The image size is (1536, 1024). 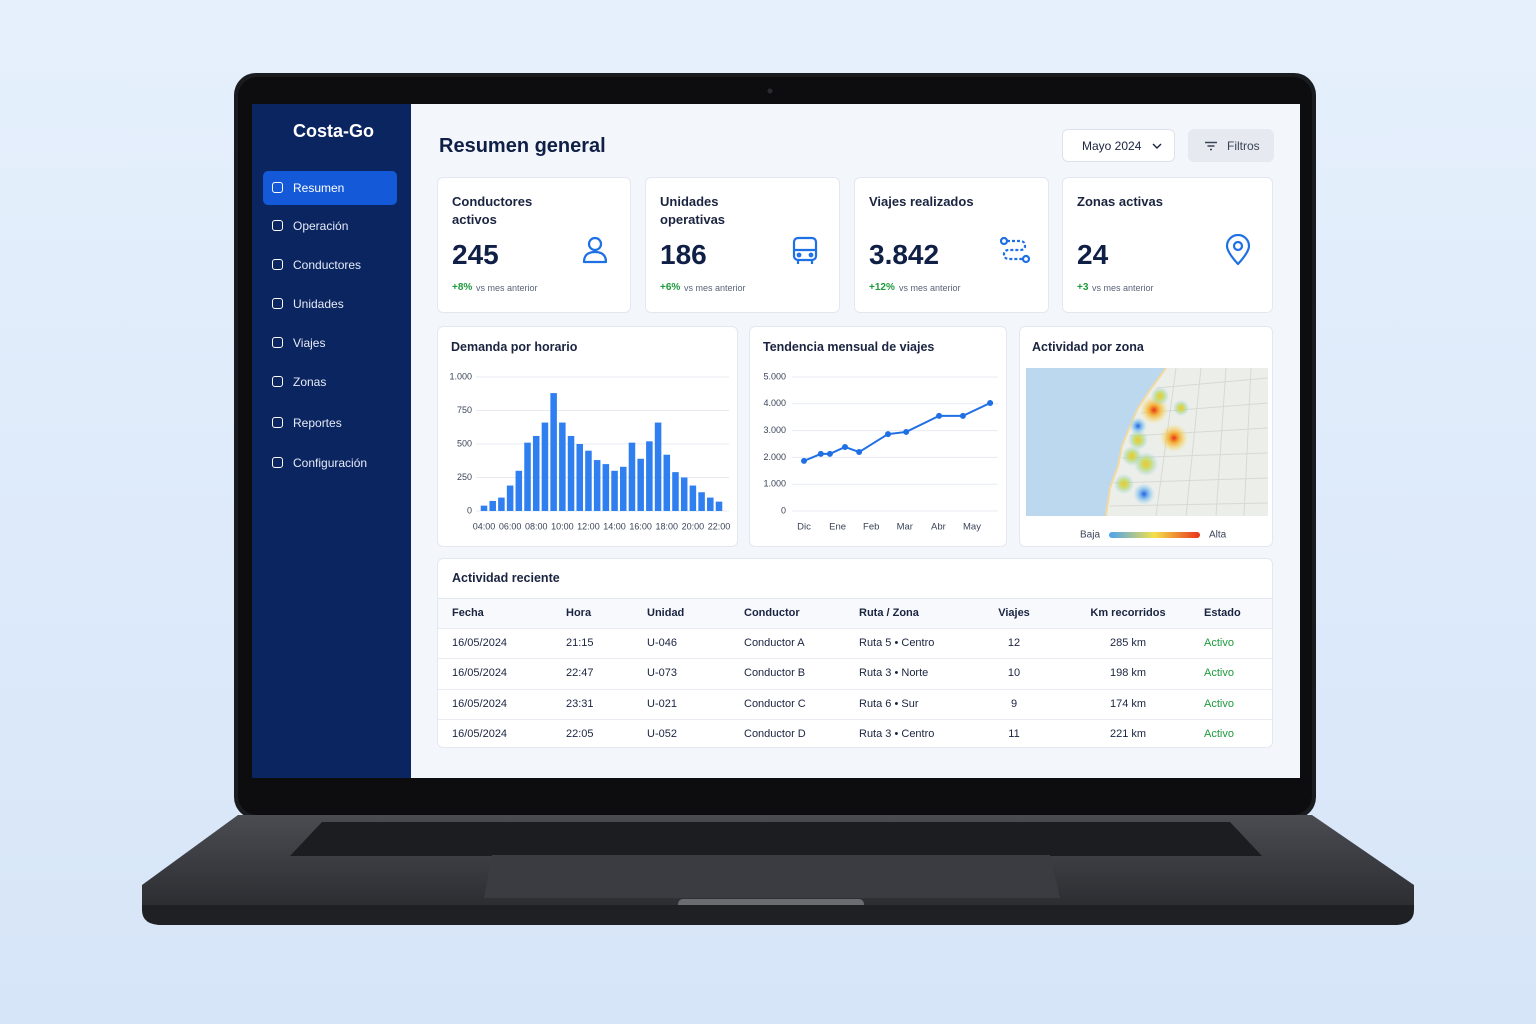 I want to click on kpi-label: Conductores activos, so click(x=492, y=210).